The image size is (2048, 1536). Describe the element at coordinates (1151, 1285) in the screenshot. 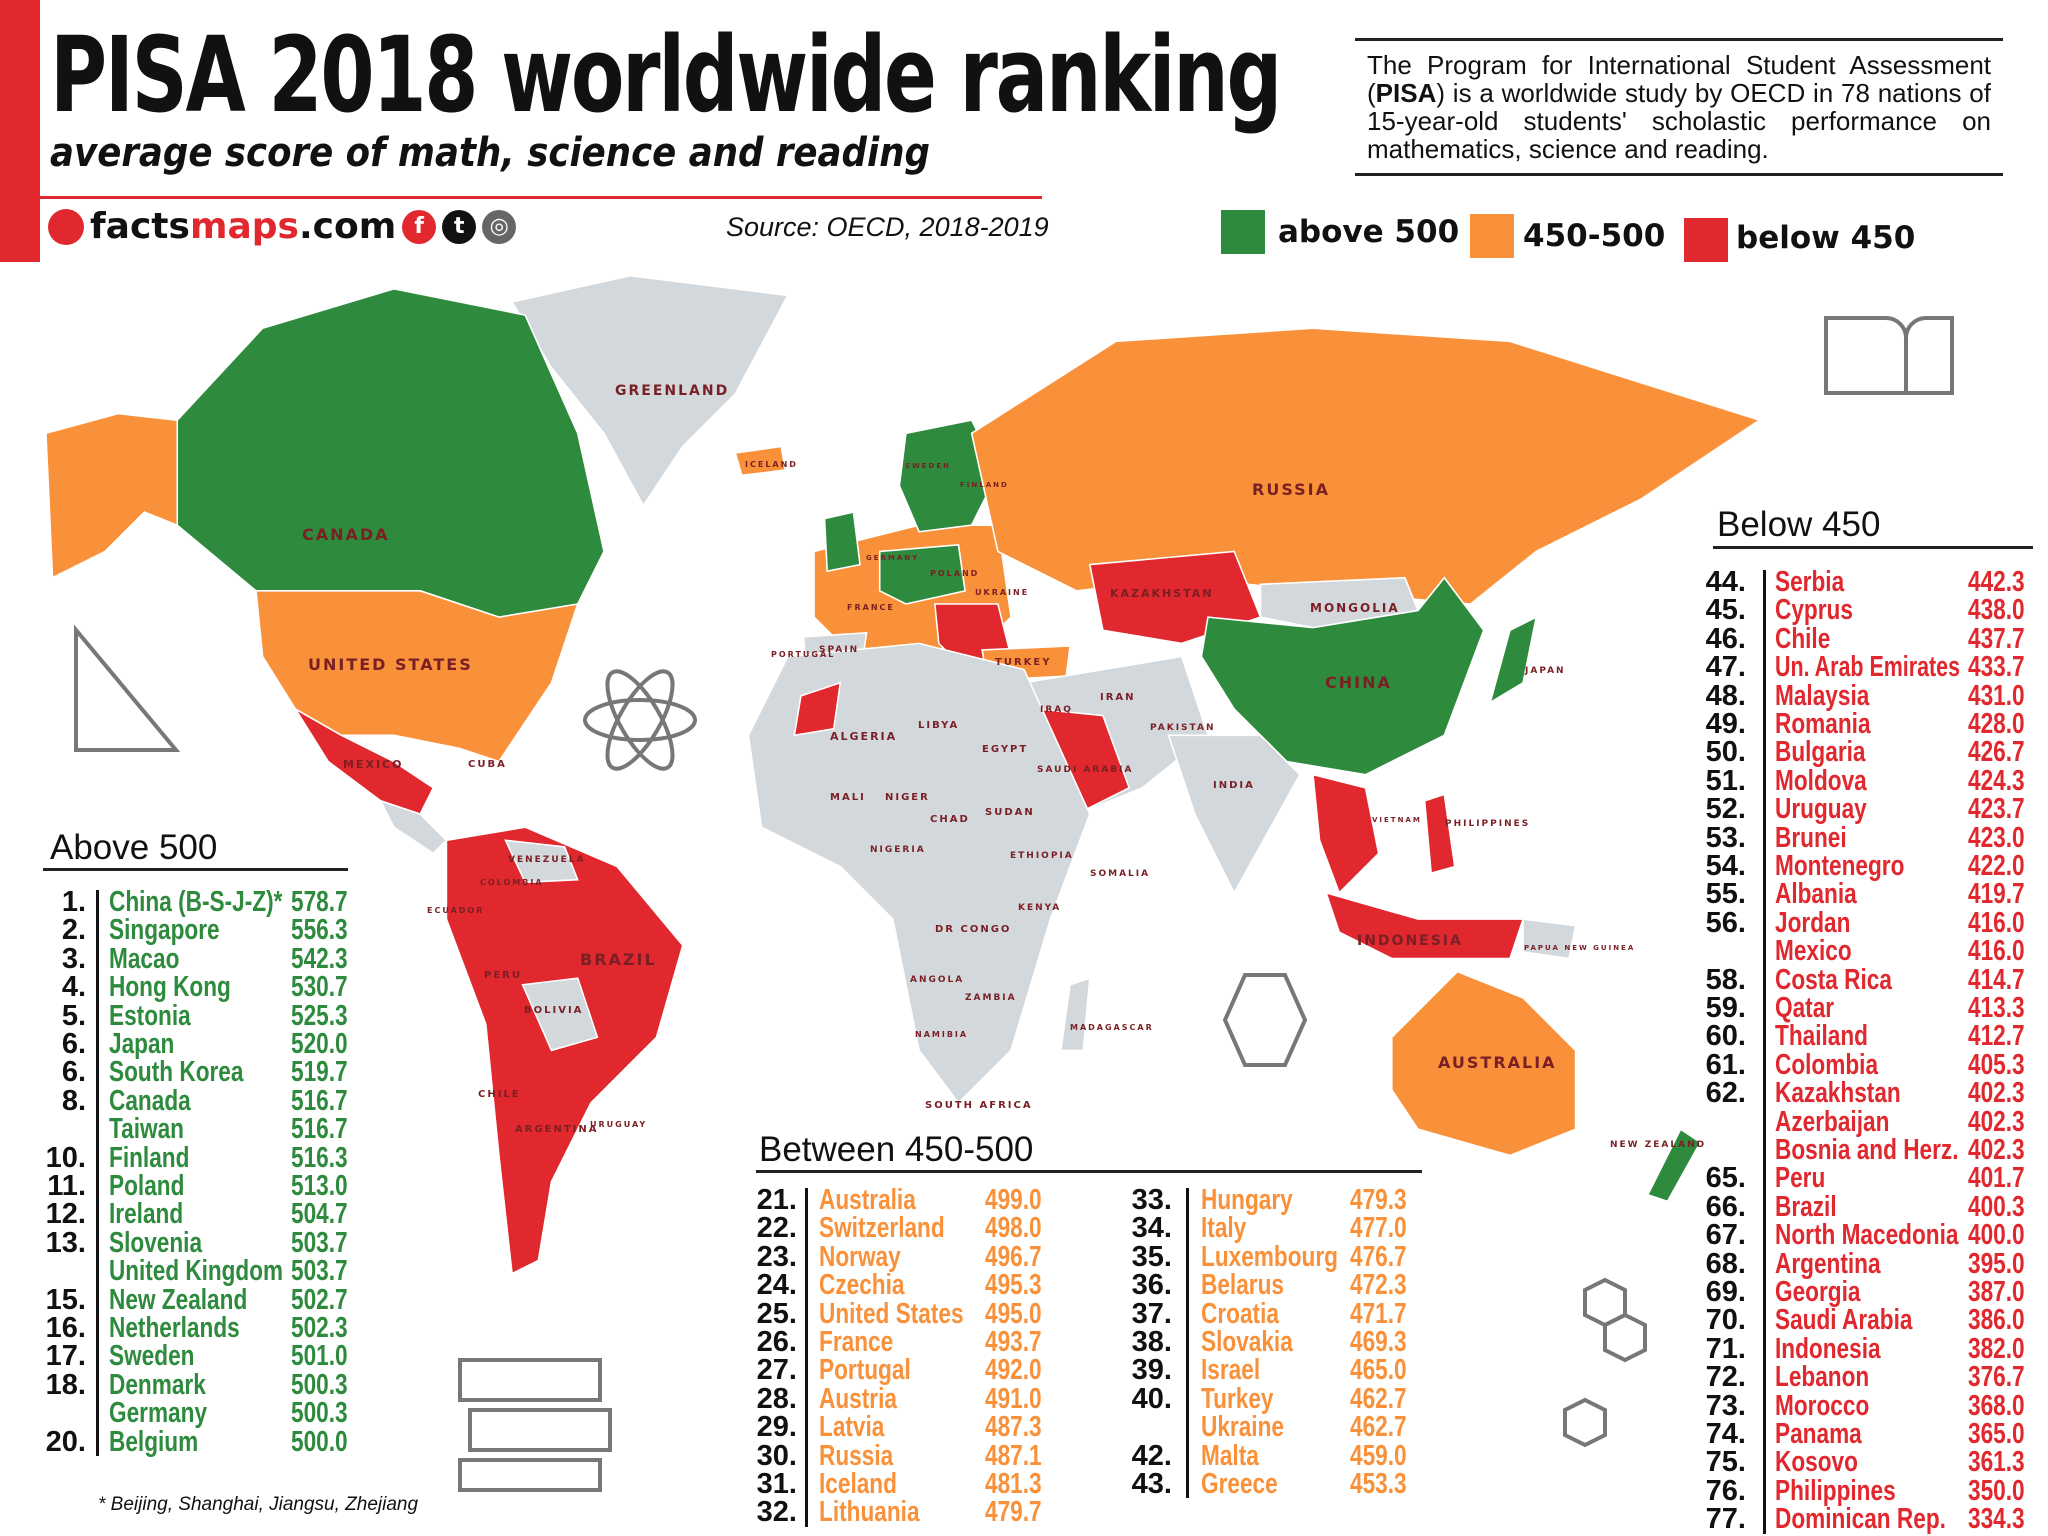

I see `rank: 36.` at that location.